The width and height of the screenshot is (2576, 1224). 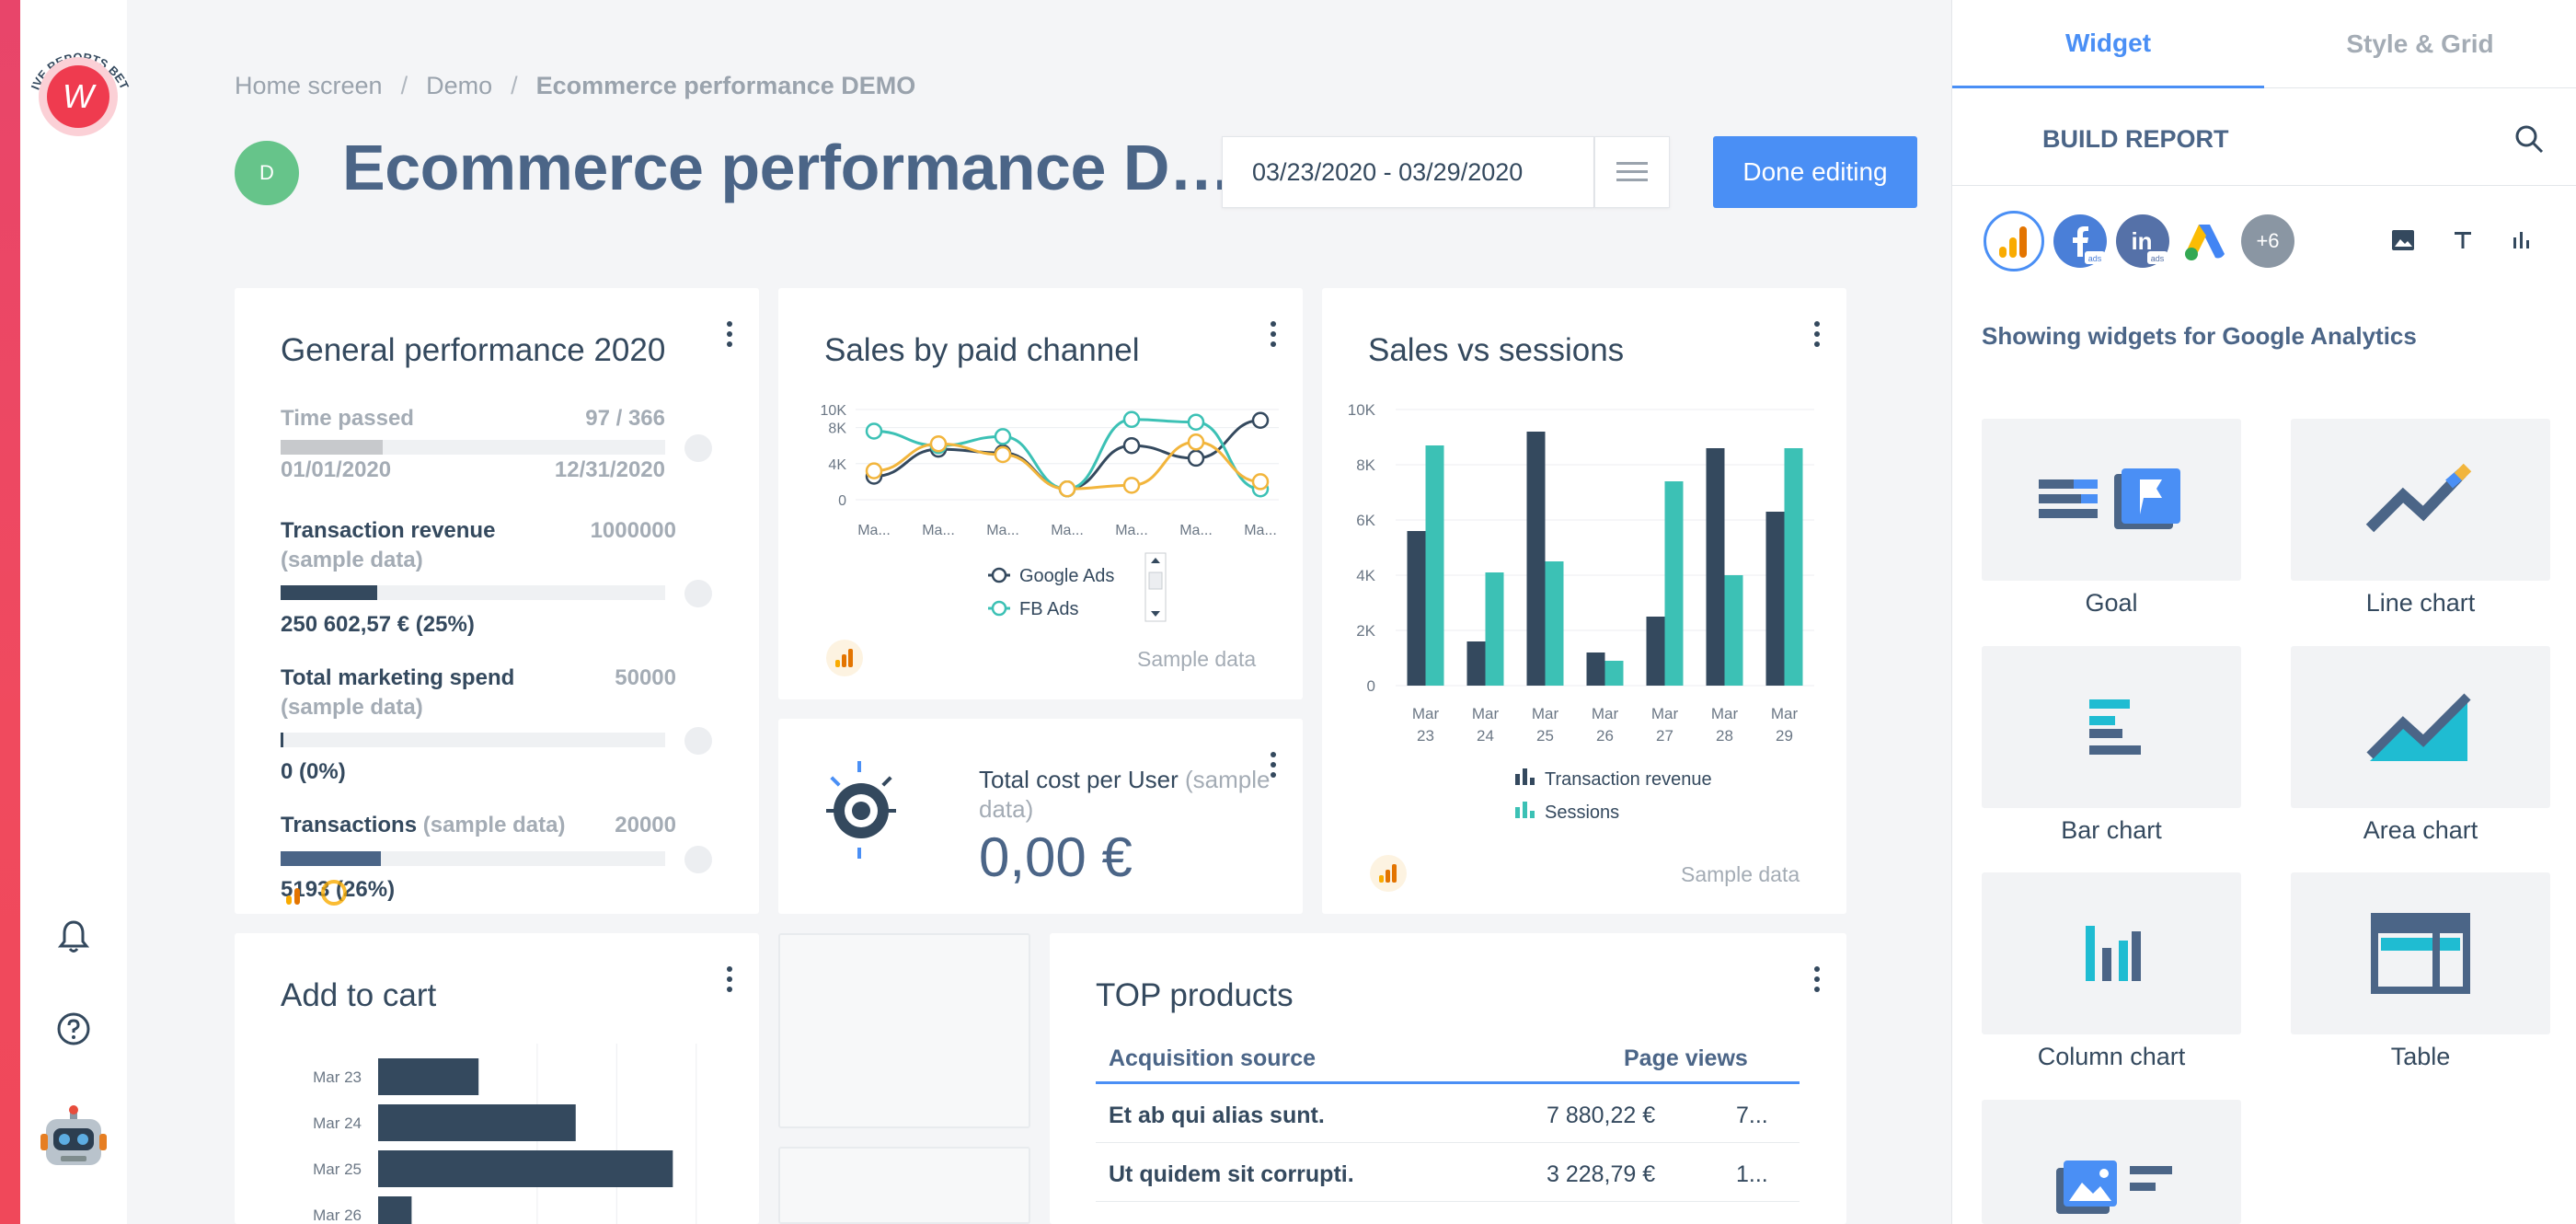 What do you see at coordinates (497, 1078) in the screenshot?
I see `add-to-cart-card: Add to cart Mar 23 Mar 24 Mar 25 Mar 26` at bounding box center [497, 1078].